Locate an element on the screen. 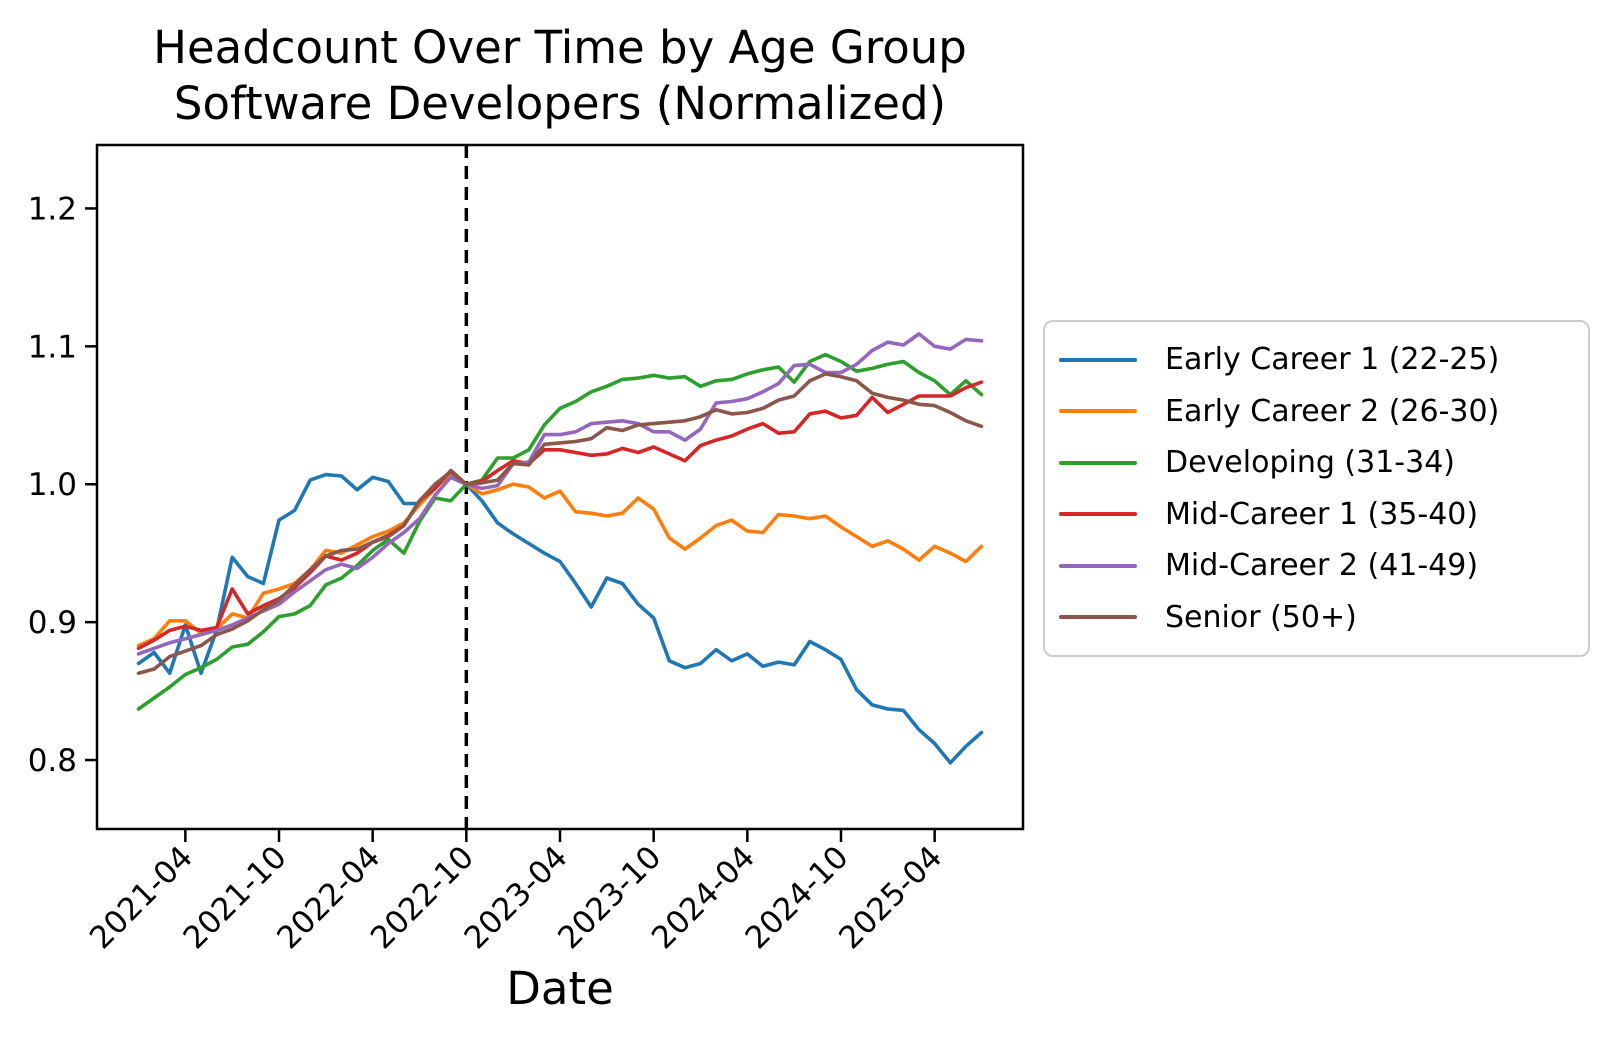 This screenshot has height=1060, width=1600. y-tick-label: 0.8 is located at coordinates (52, 761).